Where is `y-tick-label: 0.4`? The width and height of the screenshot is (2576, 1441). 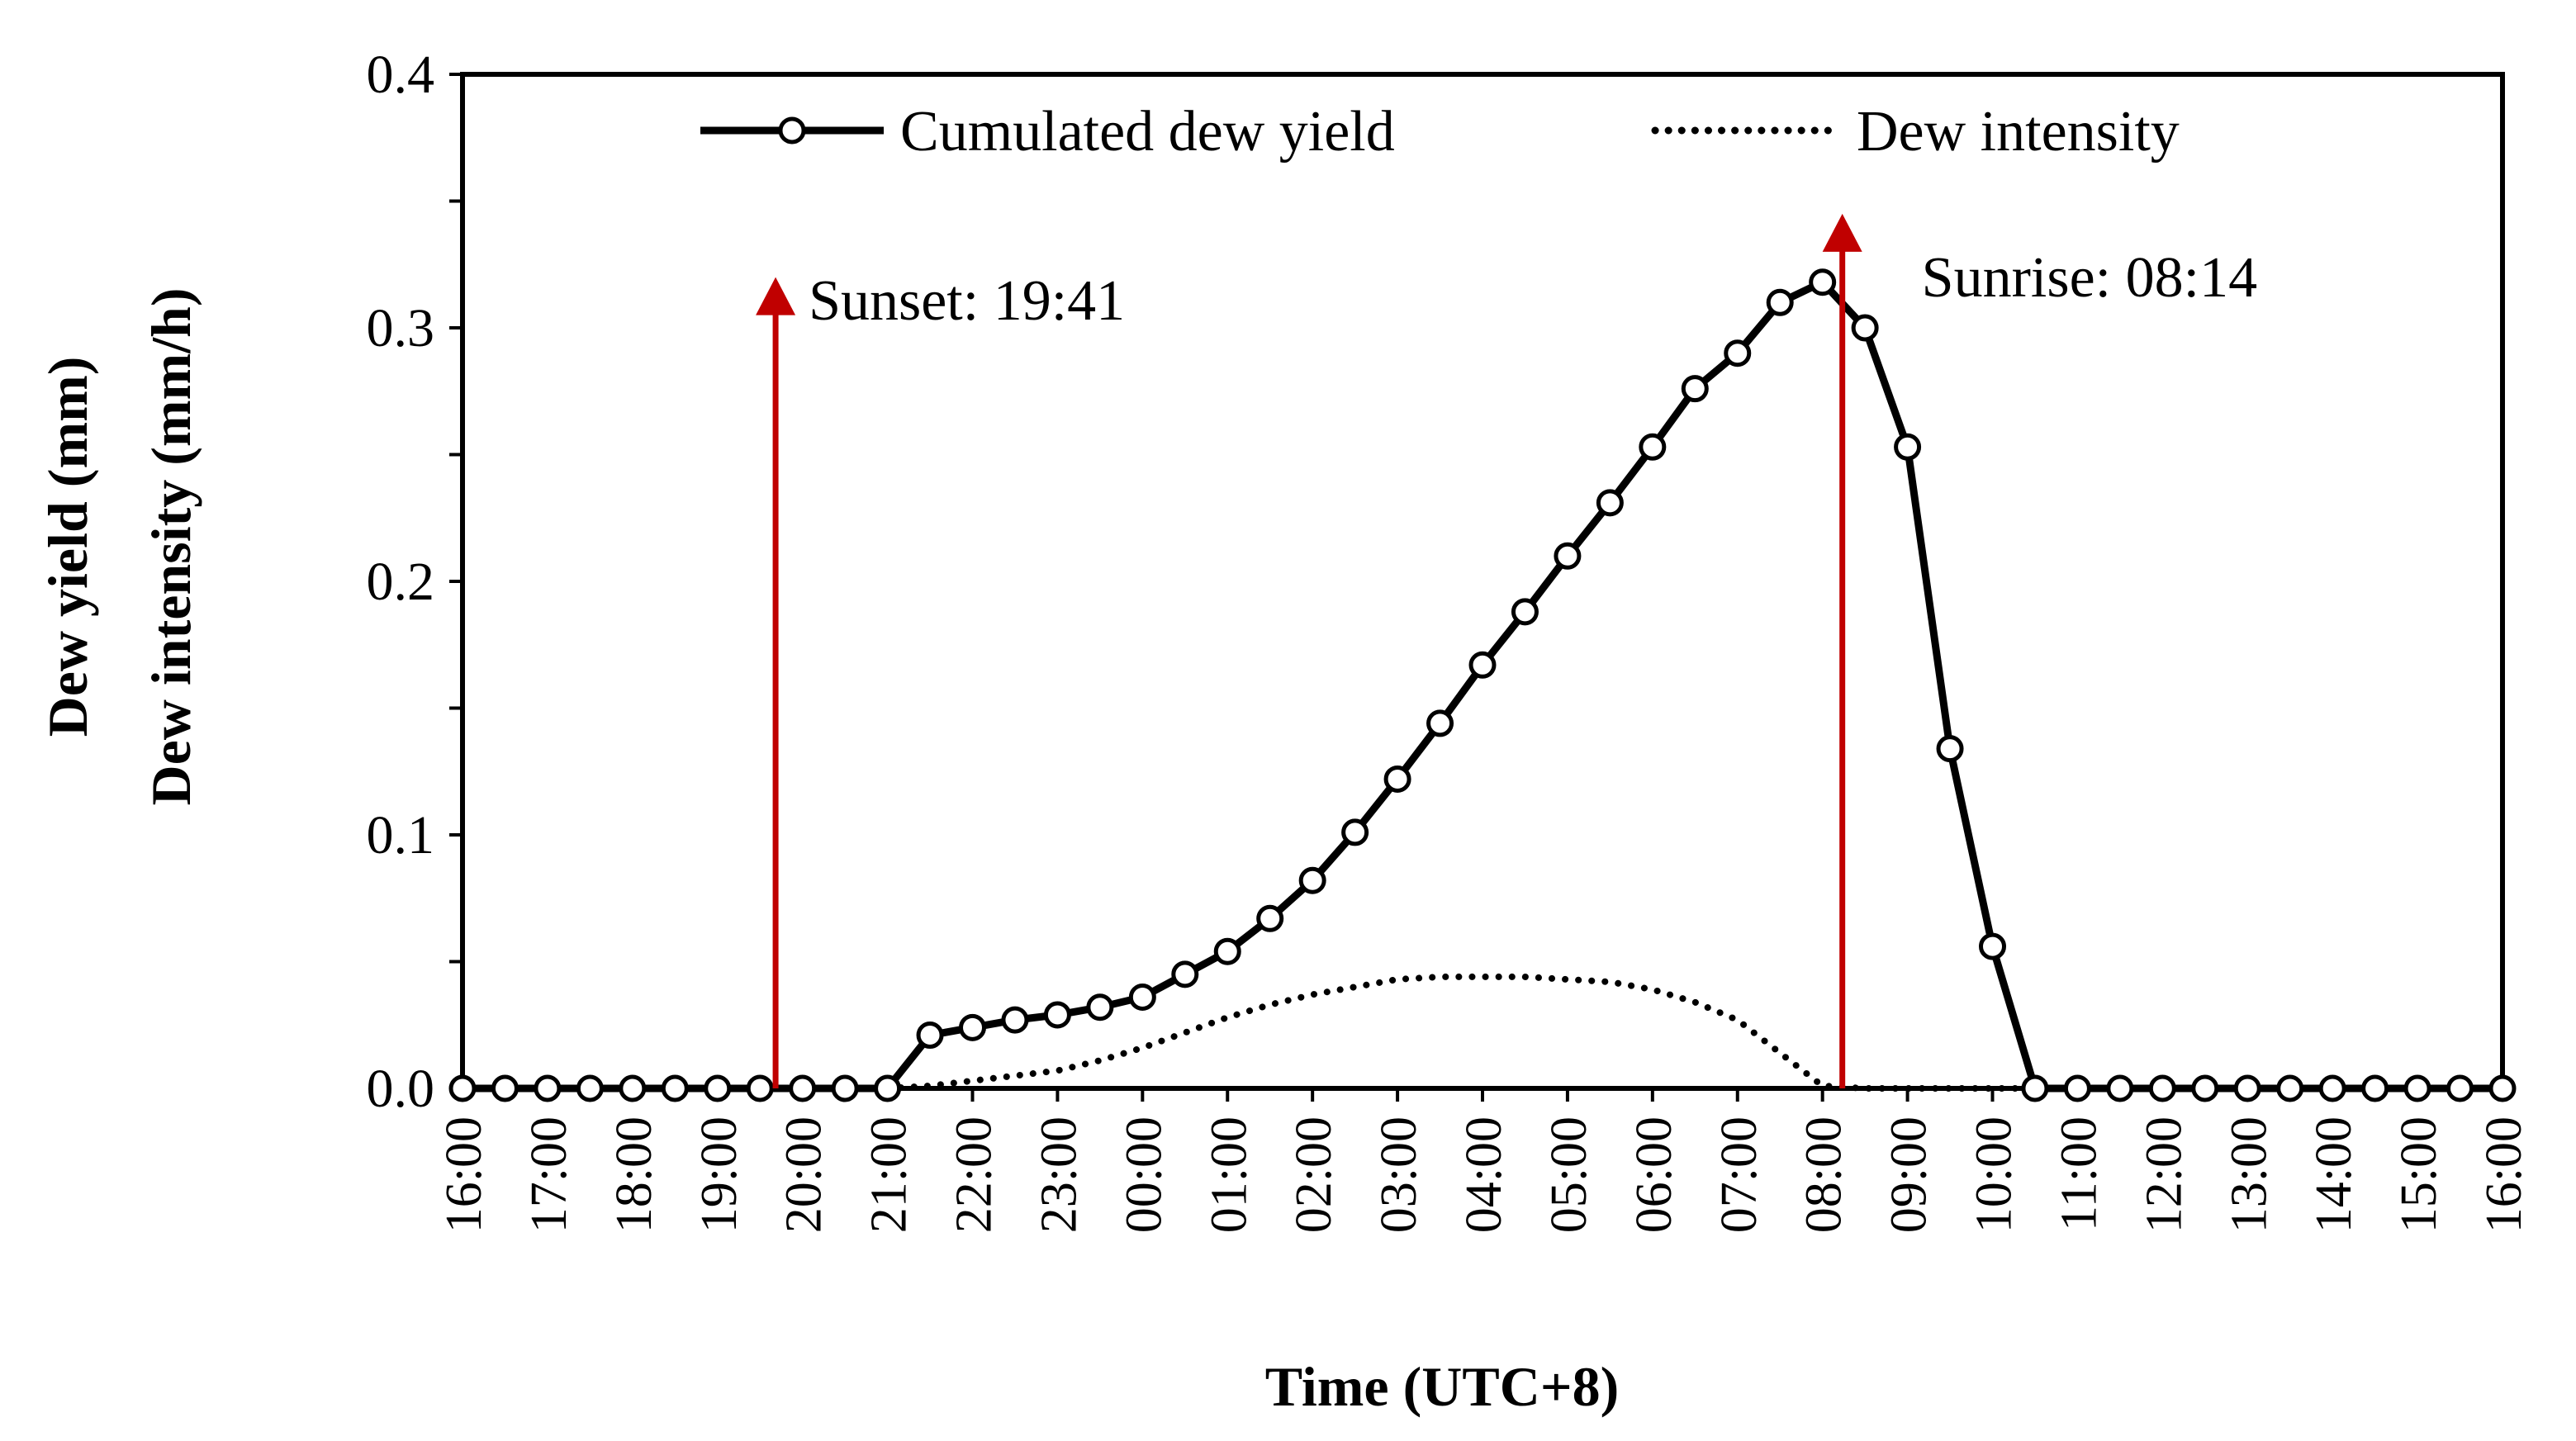
y-tick-label: 0.4 is located at coordinates (401, 75).